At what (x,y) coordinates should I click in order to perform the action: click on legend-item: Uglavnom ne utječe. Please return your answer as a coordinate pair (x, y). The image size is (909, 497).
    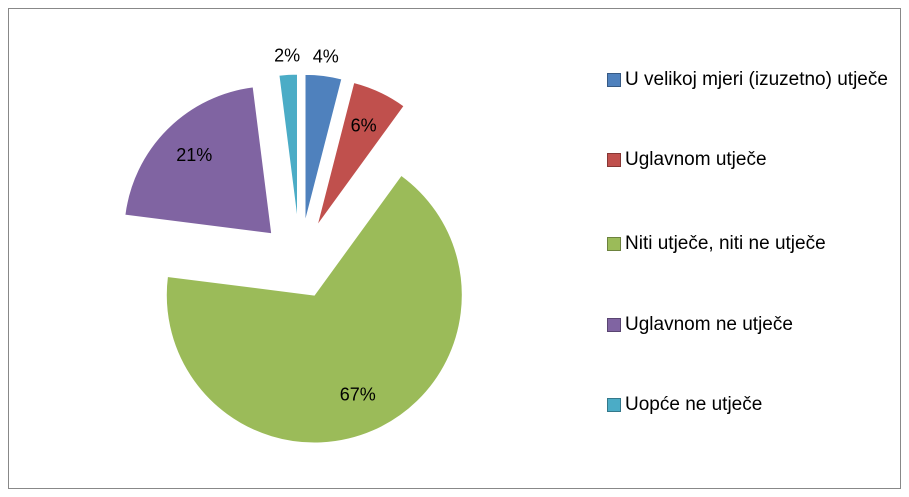
    Looking at the image, I should click on (752, 325).